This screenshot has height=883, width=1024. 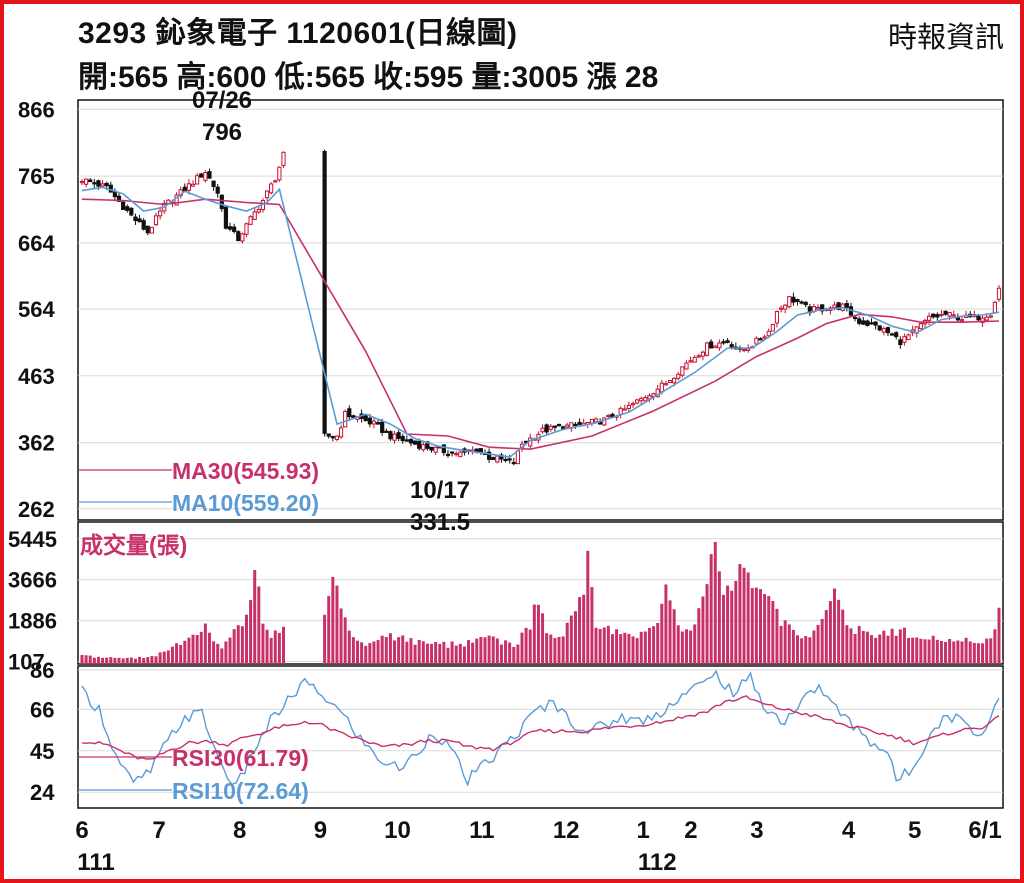 I want to click on low-value-label: 331.5, so click(x=440, y=522).